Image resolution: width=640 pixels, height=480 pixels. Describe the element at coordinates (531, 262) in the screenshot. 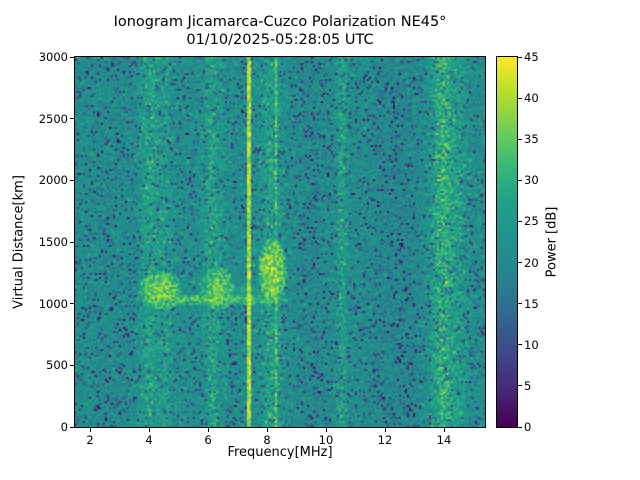

I see `colorbar-tick-label: 20` at that location.